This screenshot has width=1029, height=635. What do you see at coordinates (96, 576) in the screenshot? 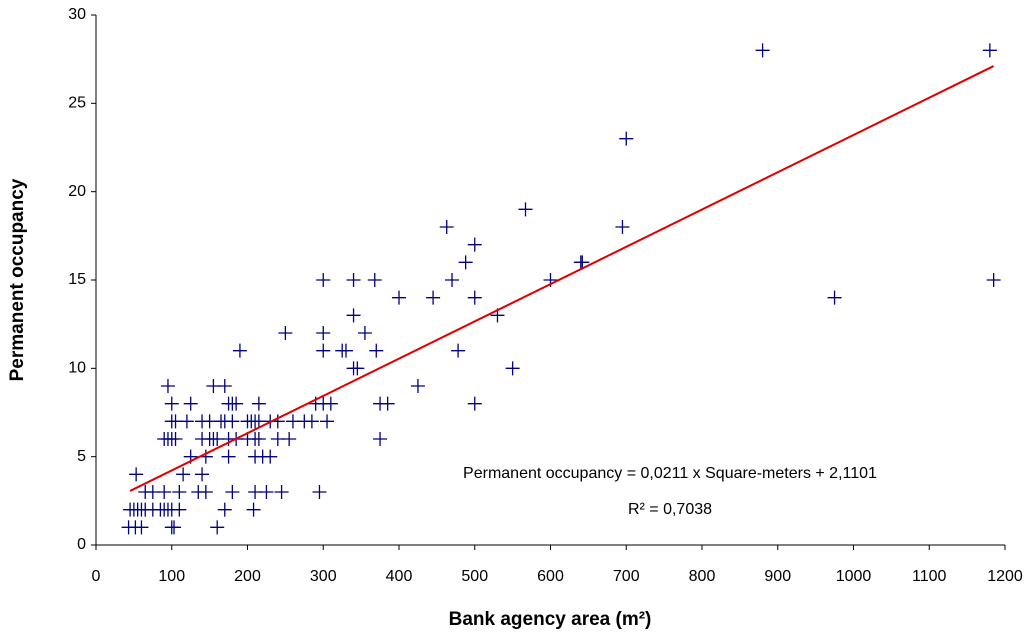
I see `x-tick-label: 0` at bounding box center [96, 576].